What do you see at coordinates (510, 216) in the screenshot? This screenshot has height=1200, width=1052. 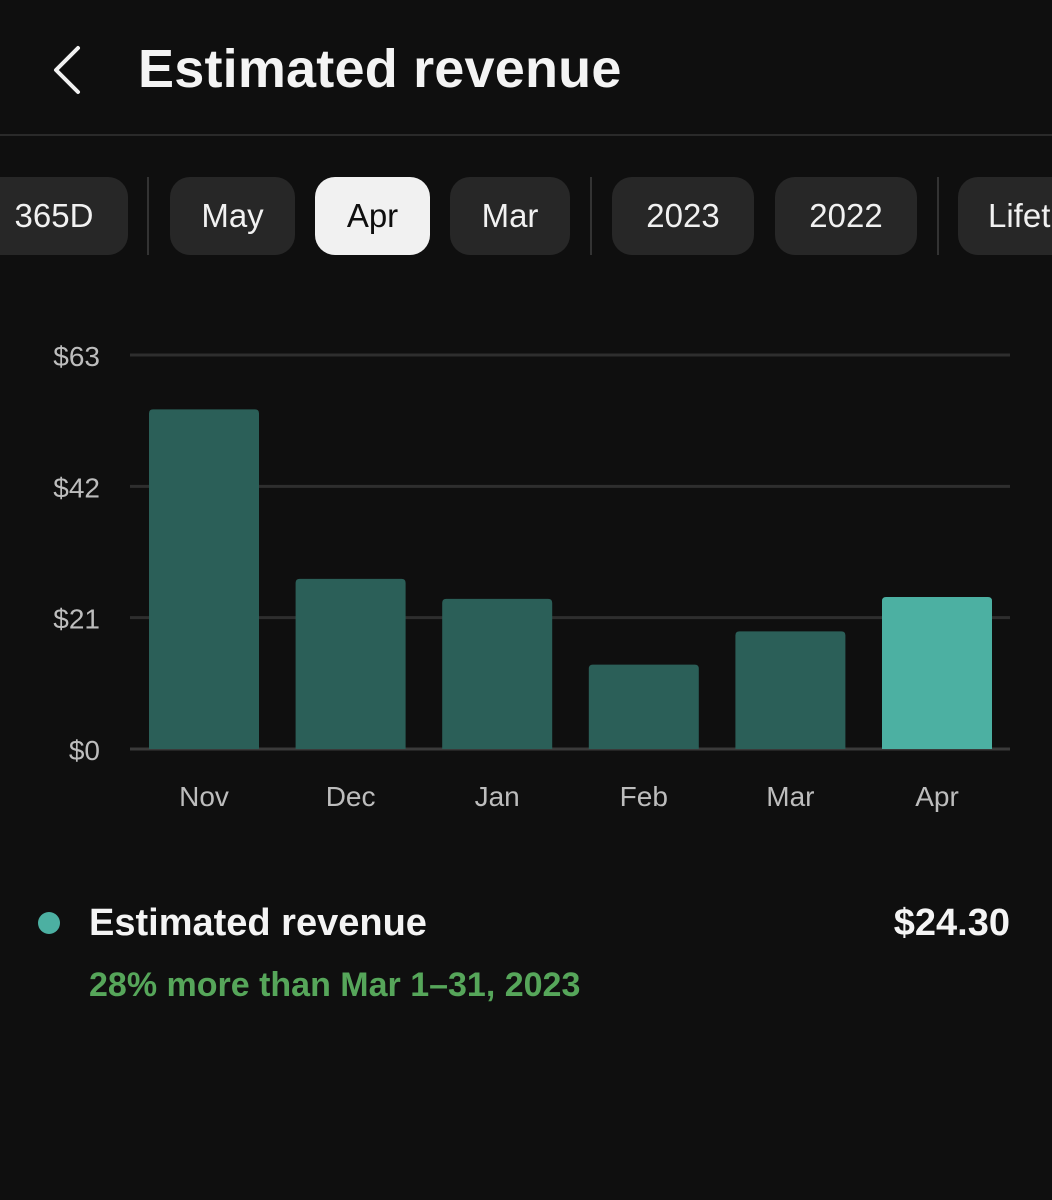 I see `chip-mar: Mar` at bounding box center [510, 216].